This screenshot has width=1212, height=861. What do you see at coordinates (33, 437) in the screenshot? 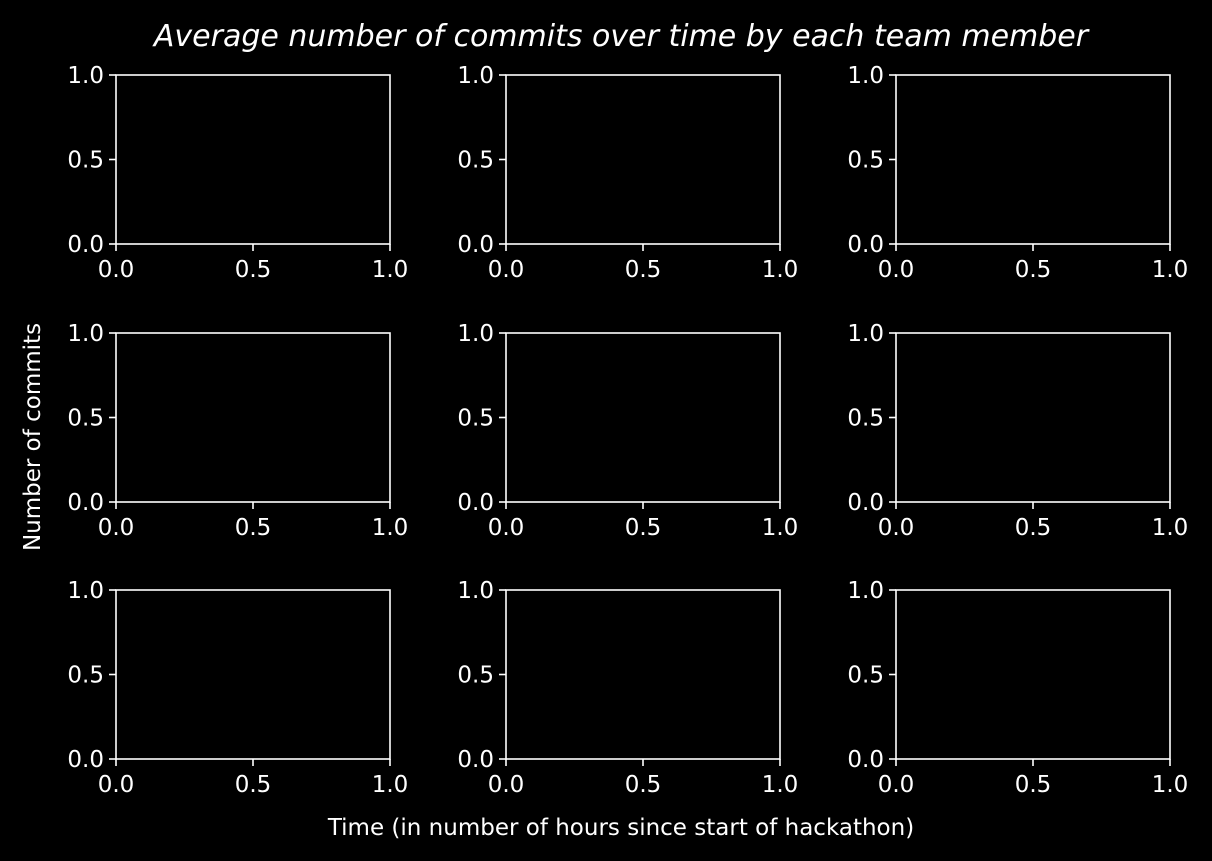
I see `y-axis-label: Number of commits` at bounding box center [33, 437].